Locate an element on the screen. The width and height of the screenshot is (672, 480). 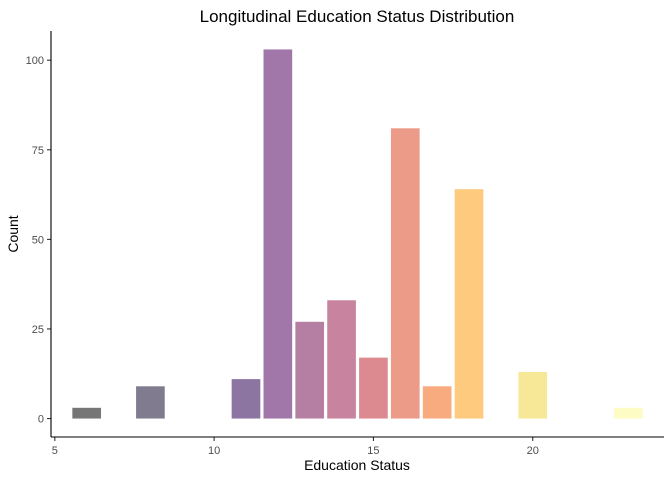
x-tick-label-5: 5 is located at coordinates (55, 451).